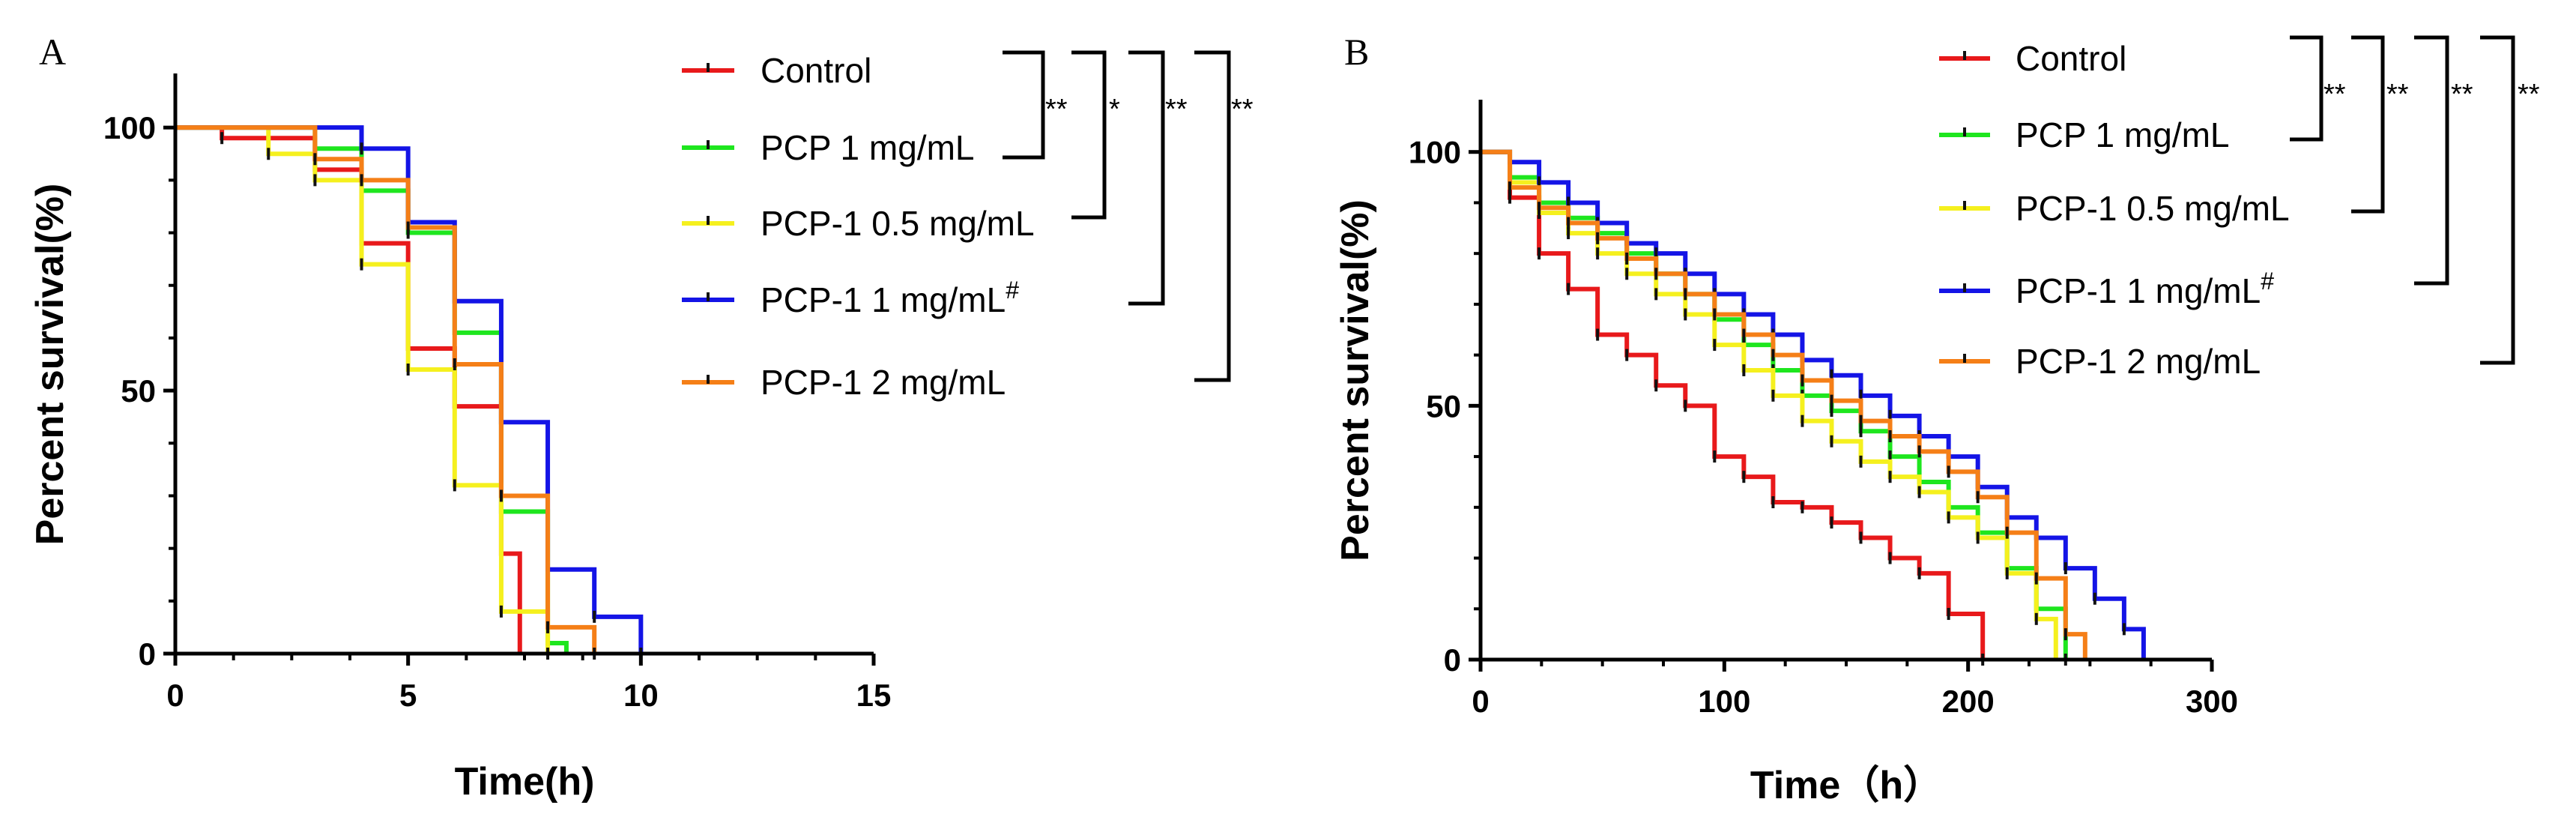 This screenshot has height=838, width=2576. Describe the element at coordinates (1968, 702) in the screenshot. I see `x-tick-label: 200` at that location.